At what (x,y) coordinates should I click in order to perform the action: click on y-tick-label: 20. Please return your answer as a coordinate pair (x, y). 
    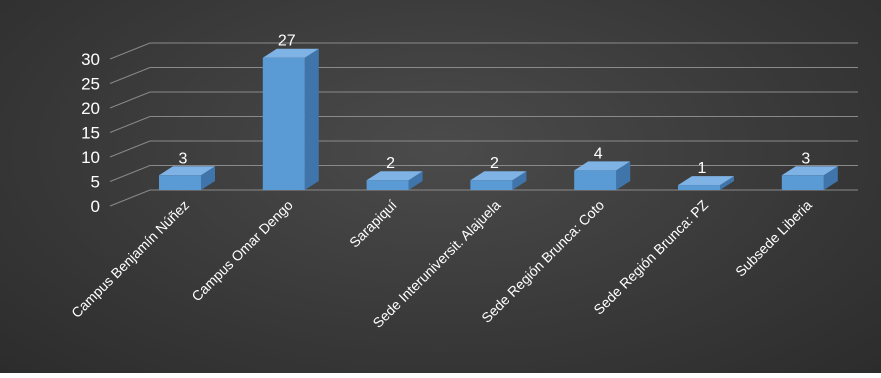
    Looking at the image, I should click on (90, 108).